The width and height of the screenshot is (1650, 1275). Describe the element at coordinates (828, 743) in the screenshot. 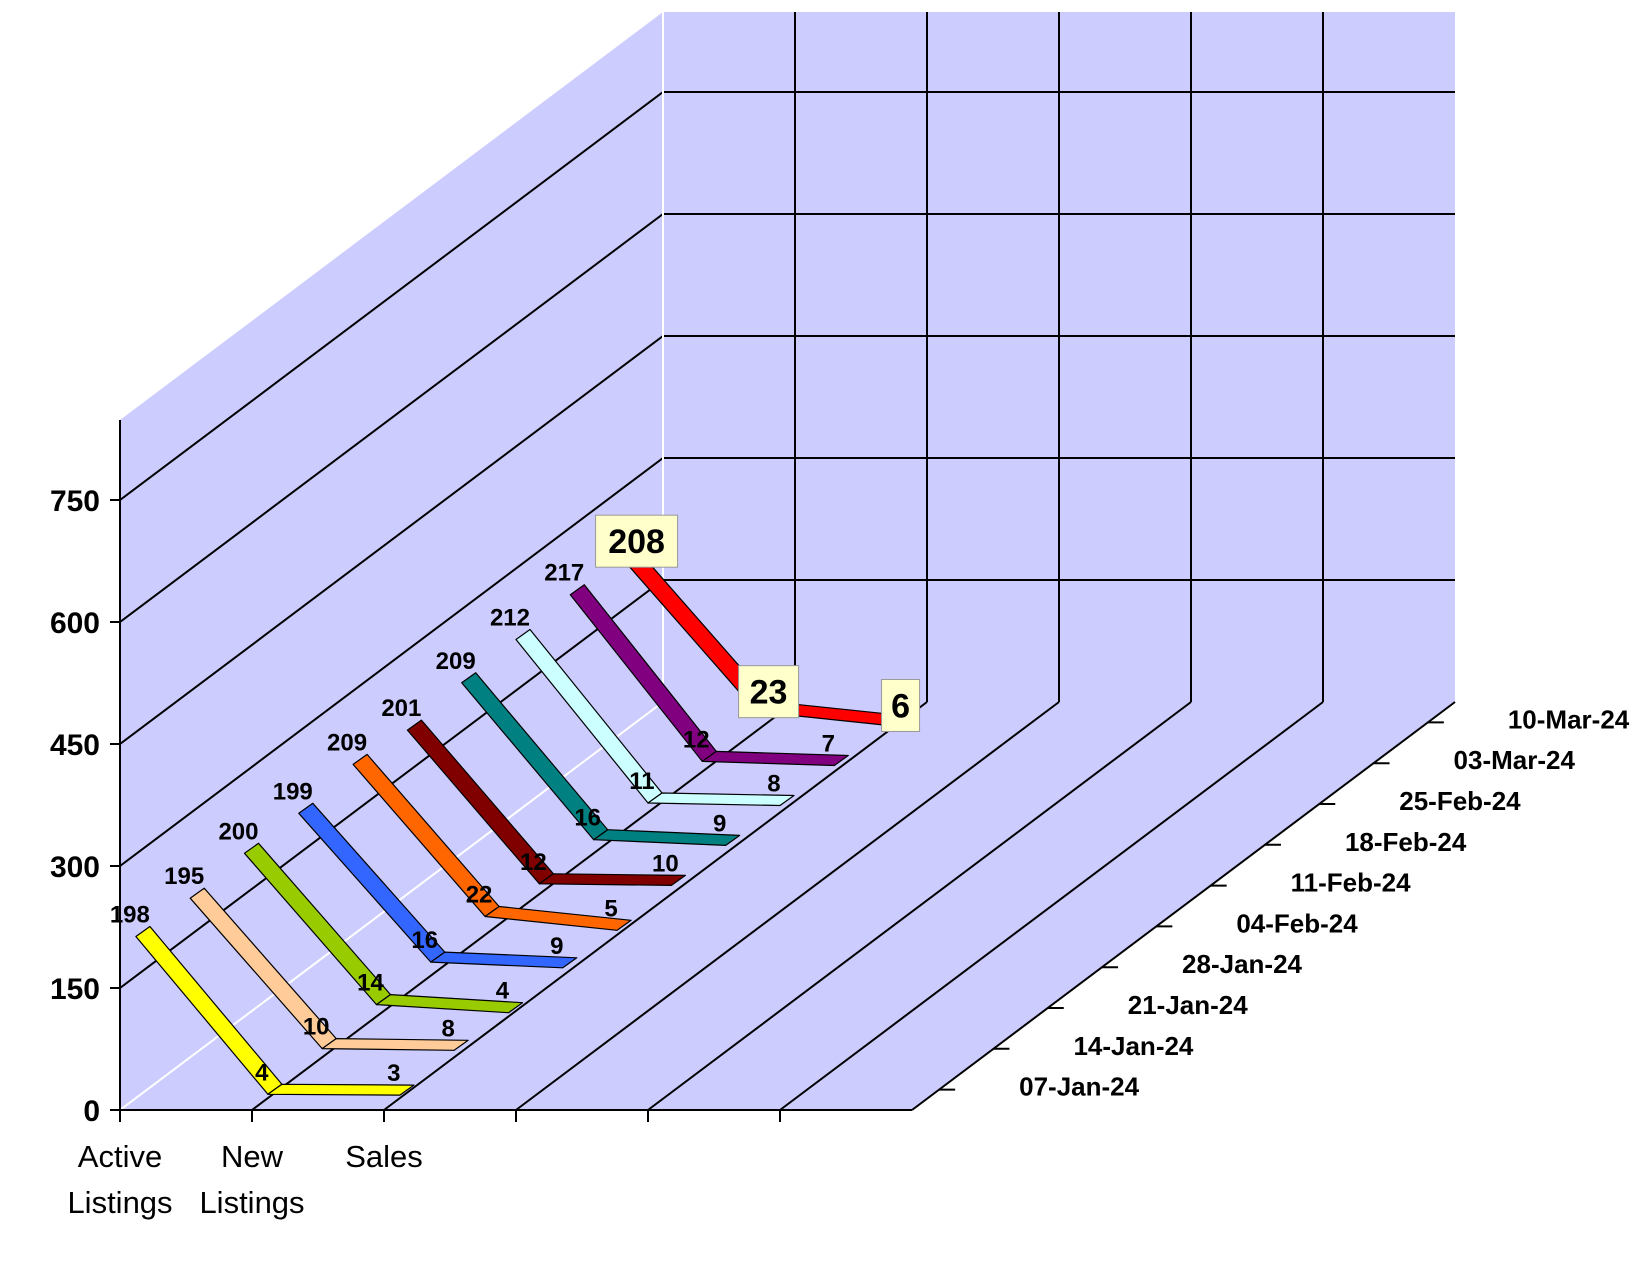

I see `data-label: 7` at that location.